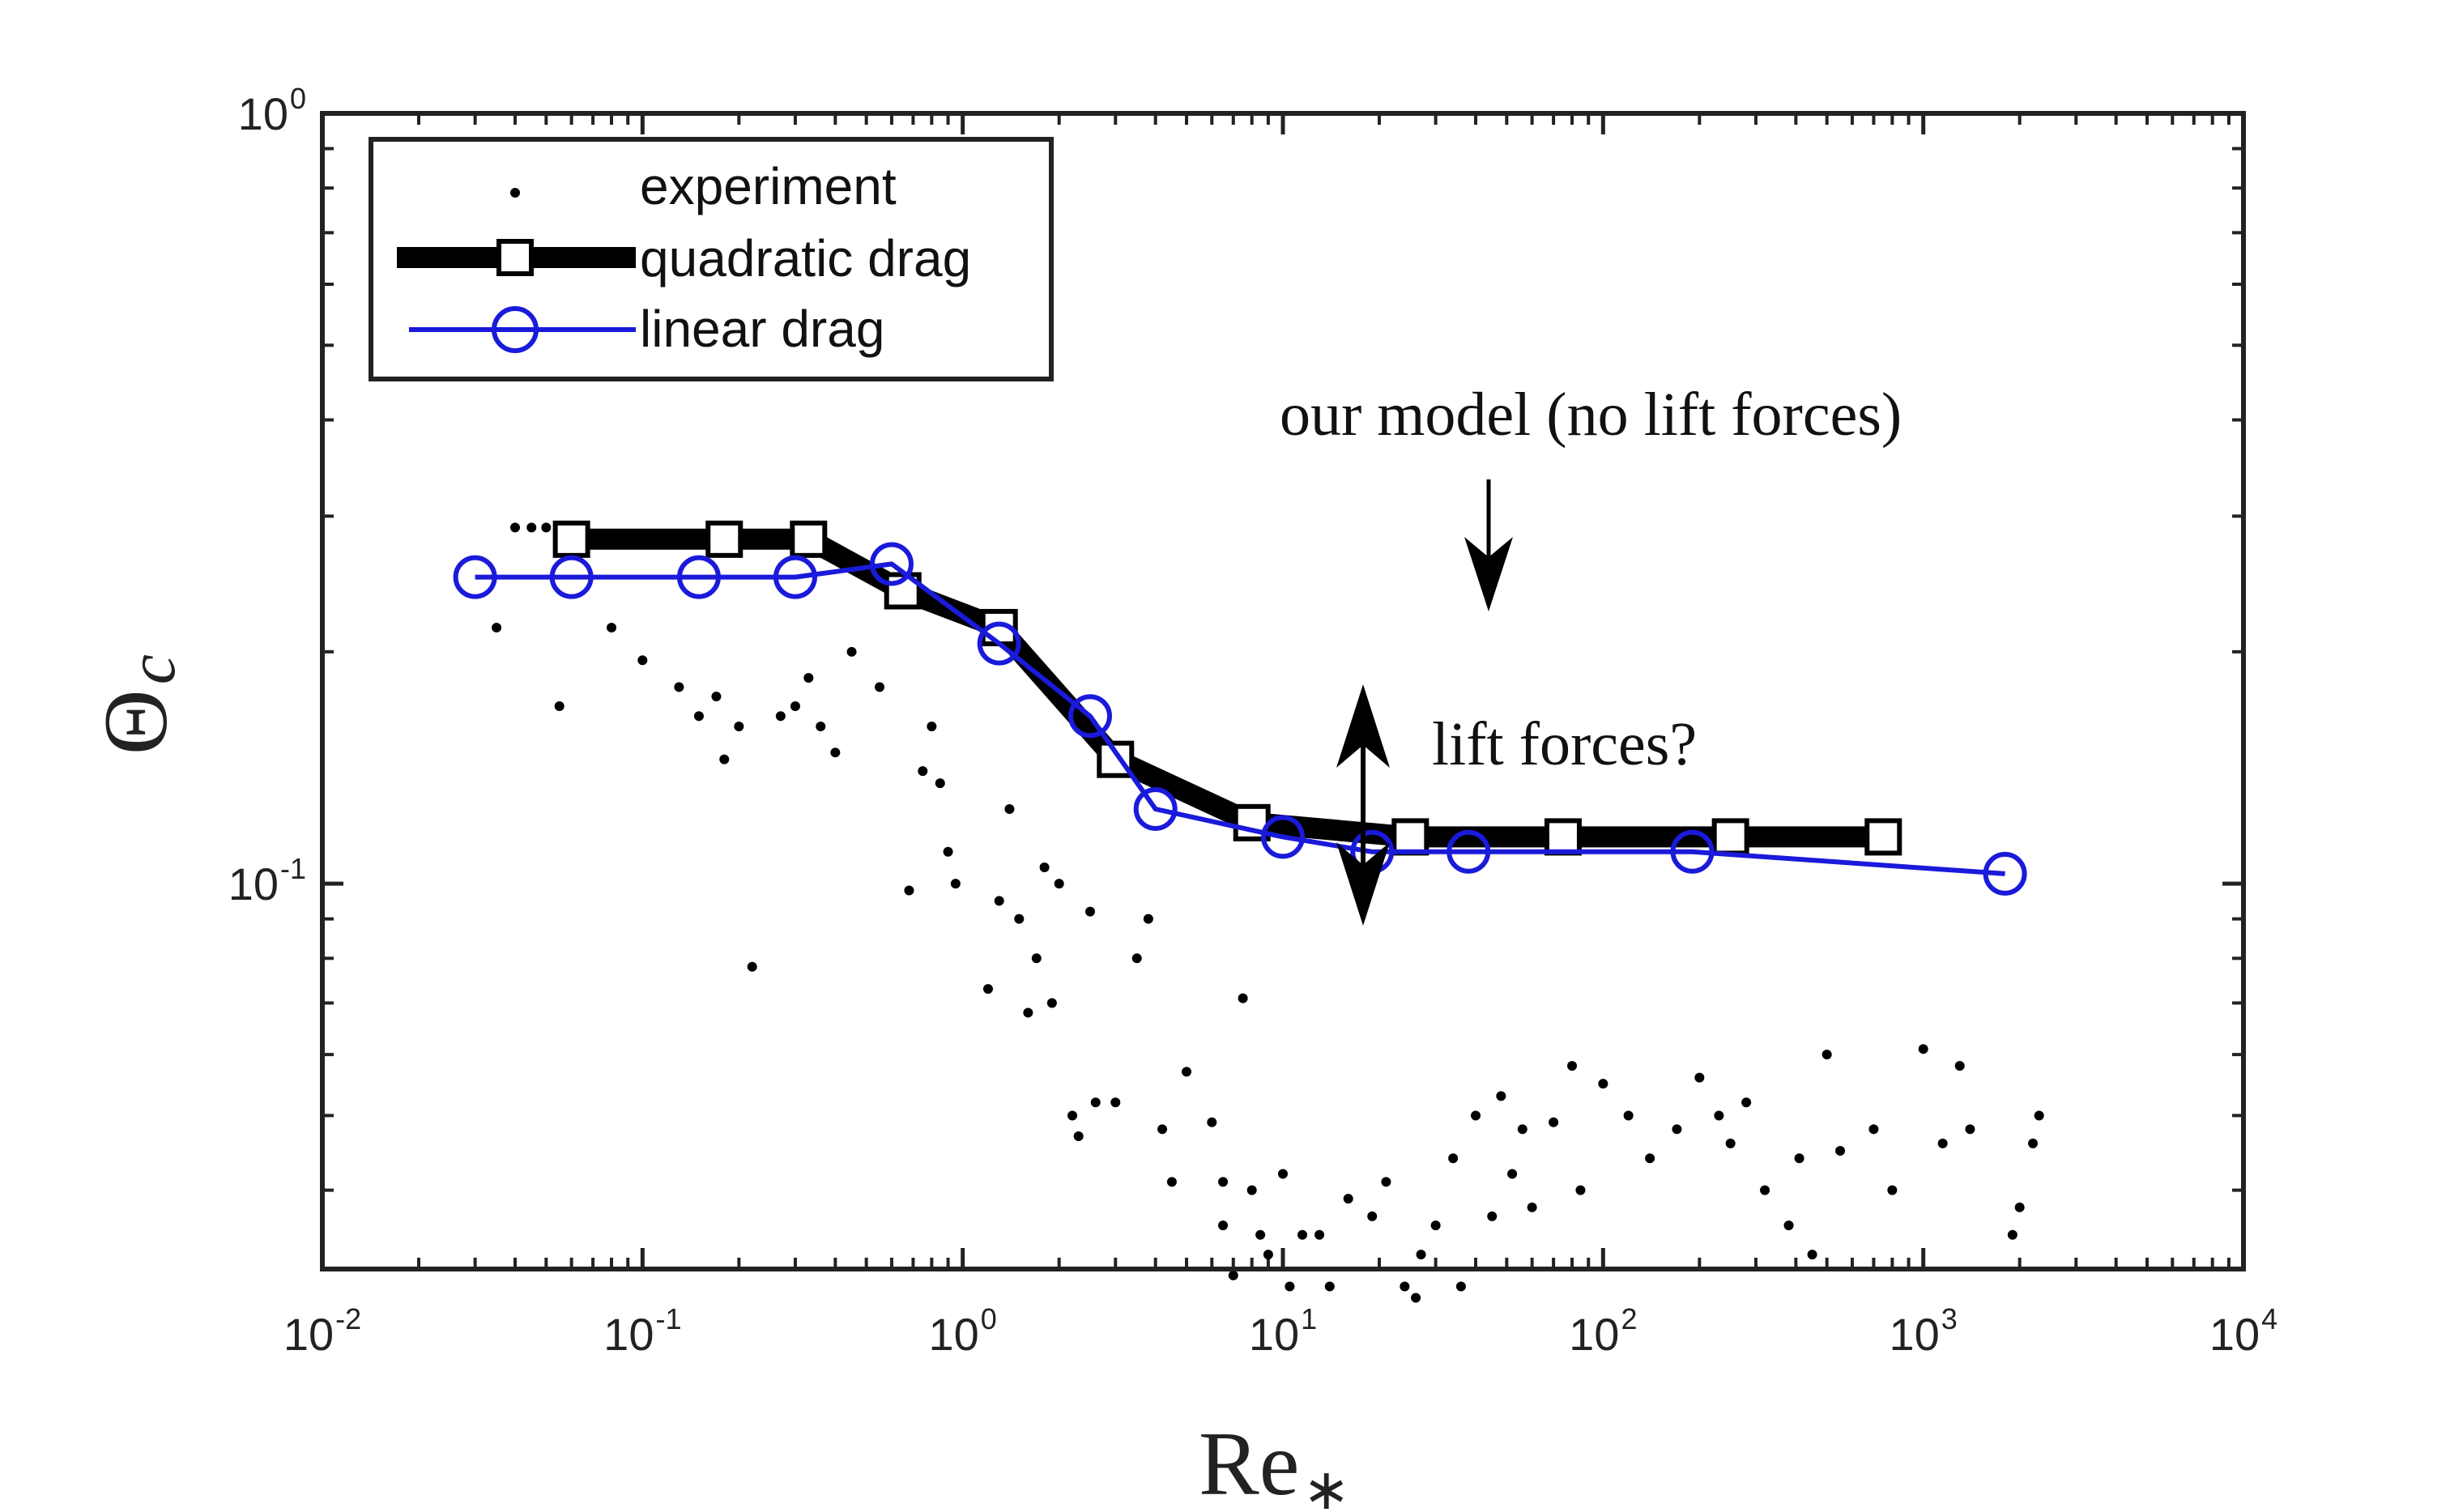 This screenshot has height=1512, width=2450. I want to click on x-tick-label: 10¹, so click(1283, 1331).